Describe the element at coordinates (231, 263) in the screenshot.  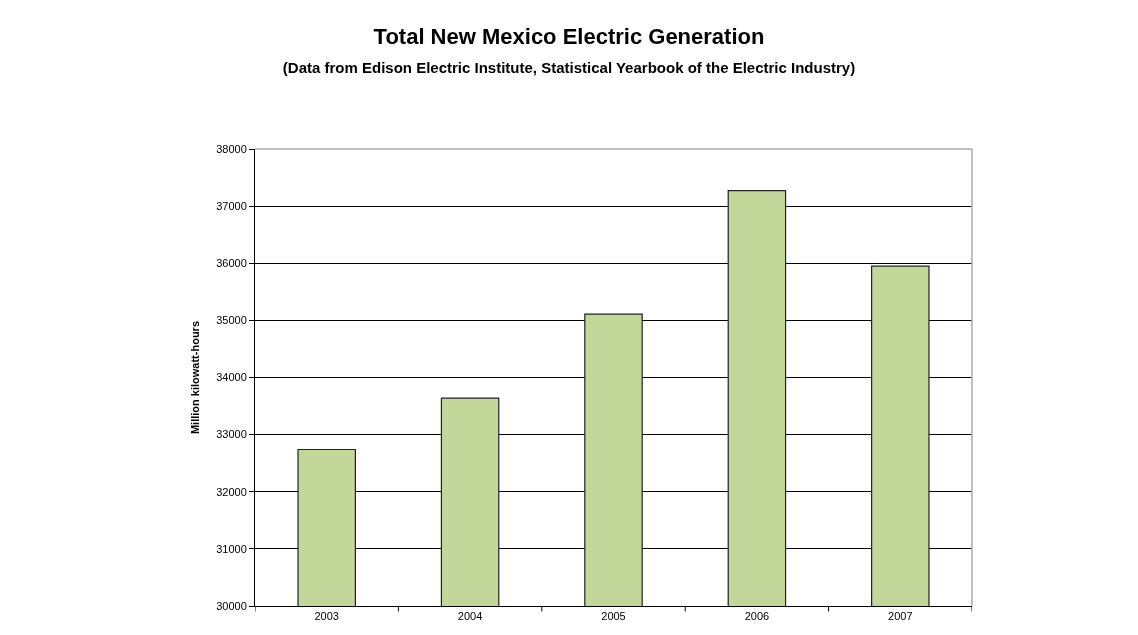
I see `y-tick-label: 36000` at that location.